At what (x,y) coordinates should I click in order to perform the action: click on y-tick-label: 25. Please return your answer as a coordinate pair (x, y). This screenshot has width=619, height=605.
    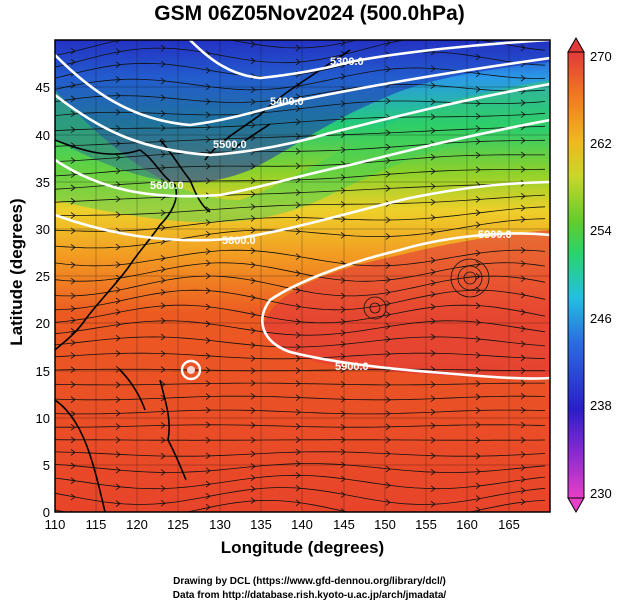
    Looking at the image, I should click on (43, 276).